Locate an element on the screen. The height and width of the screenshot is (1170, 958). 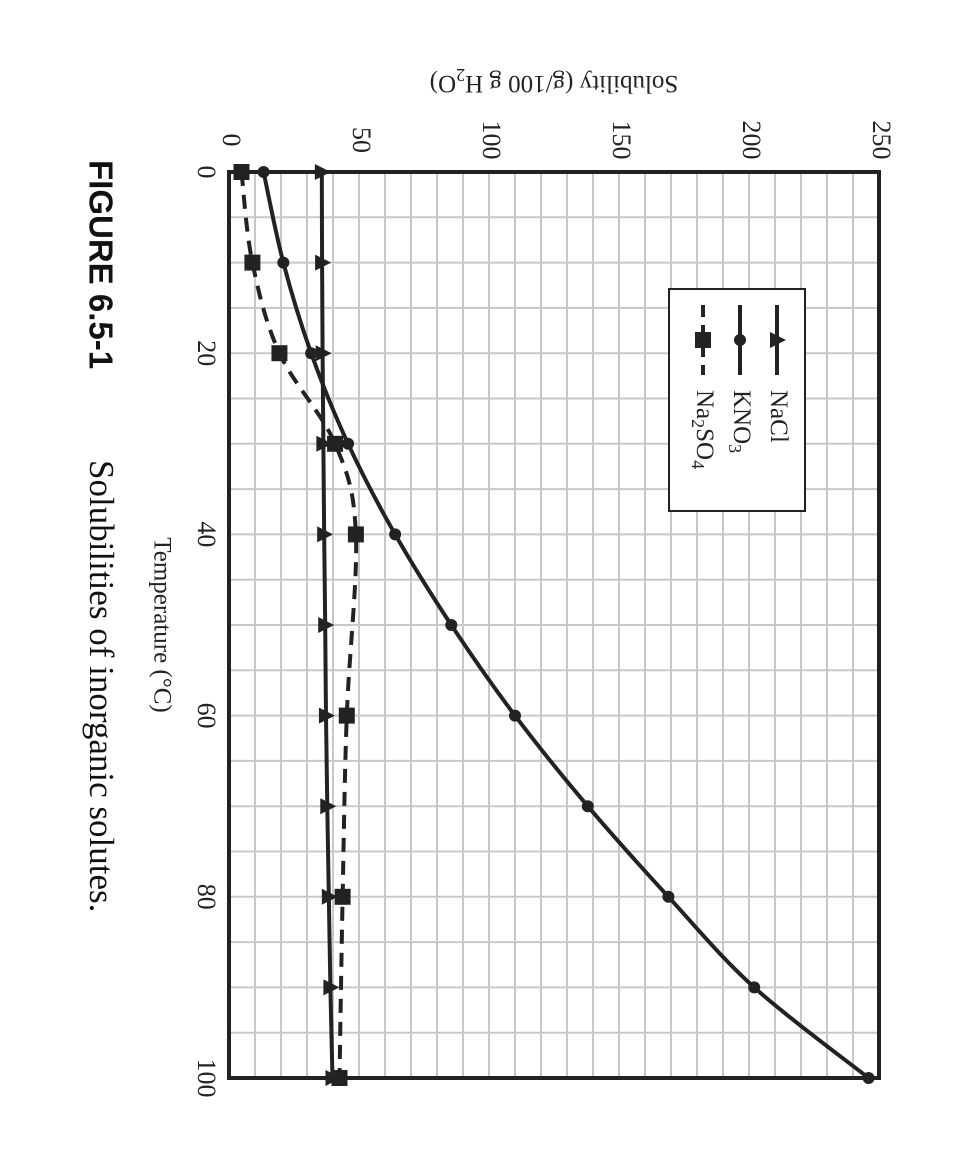
na2so4-legend-label: Na2SO4 is located at coordinates (703, 429).